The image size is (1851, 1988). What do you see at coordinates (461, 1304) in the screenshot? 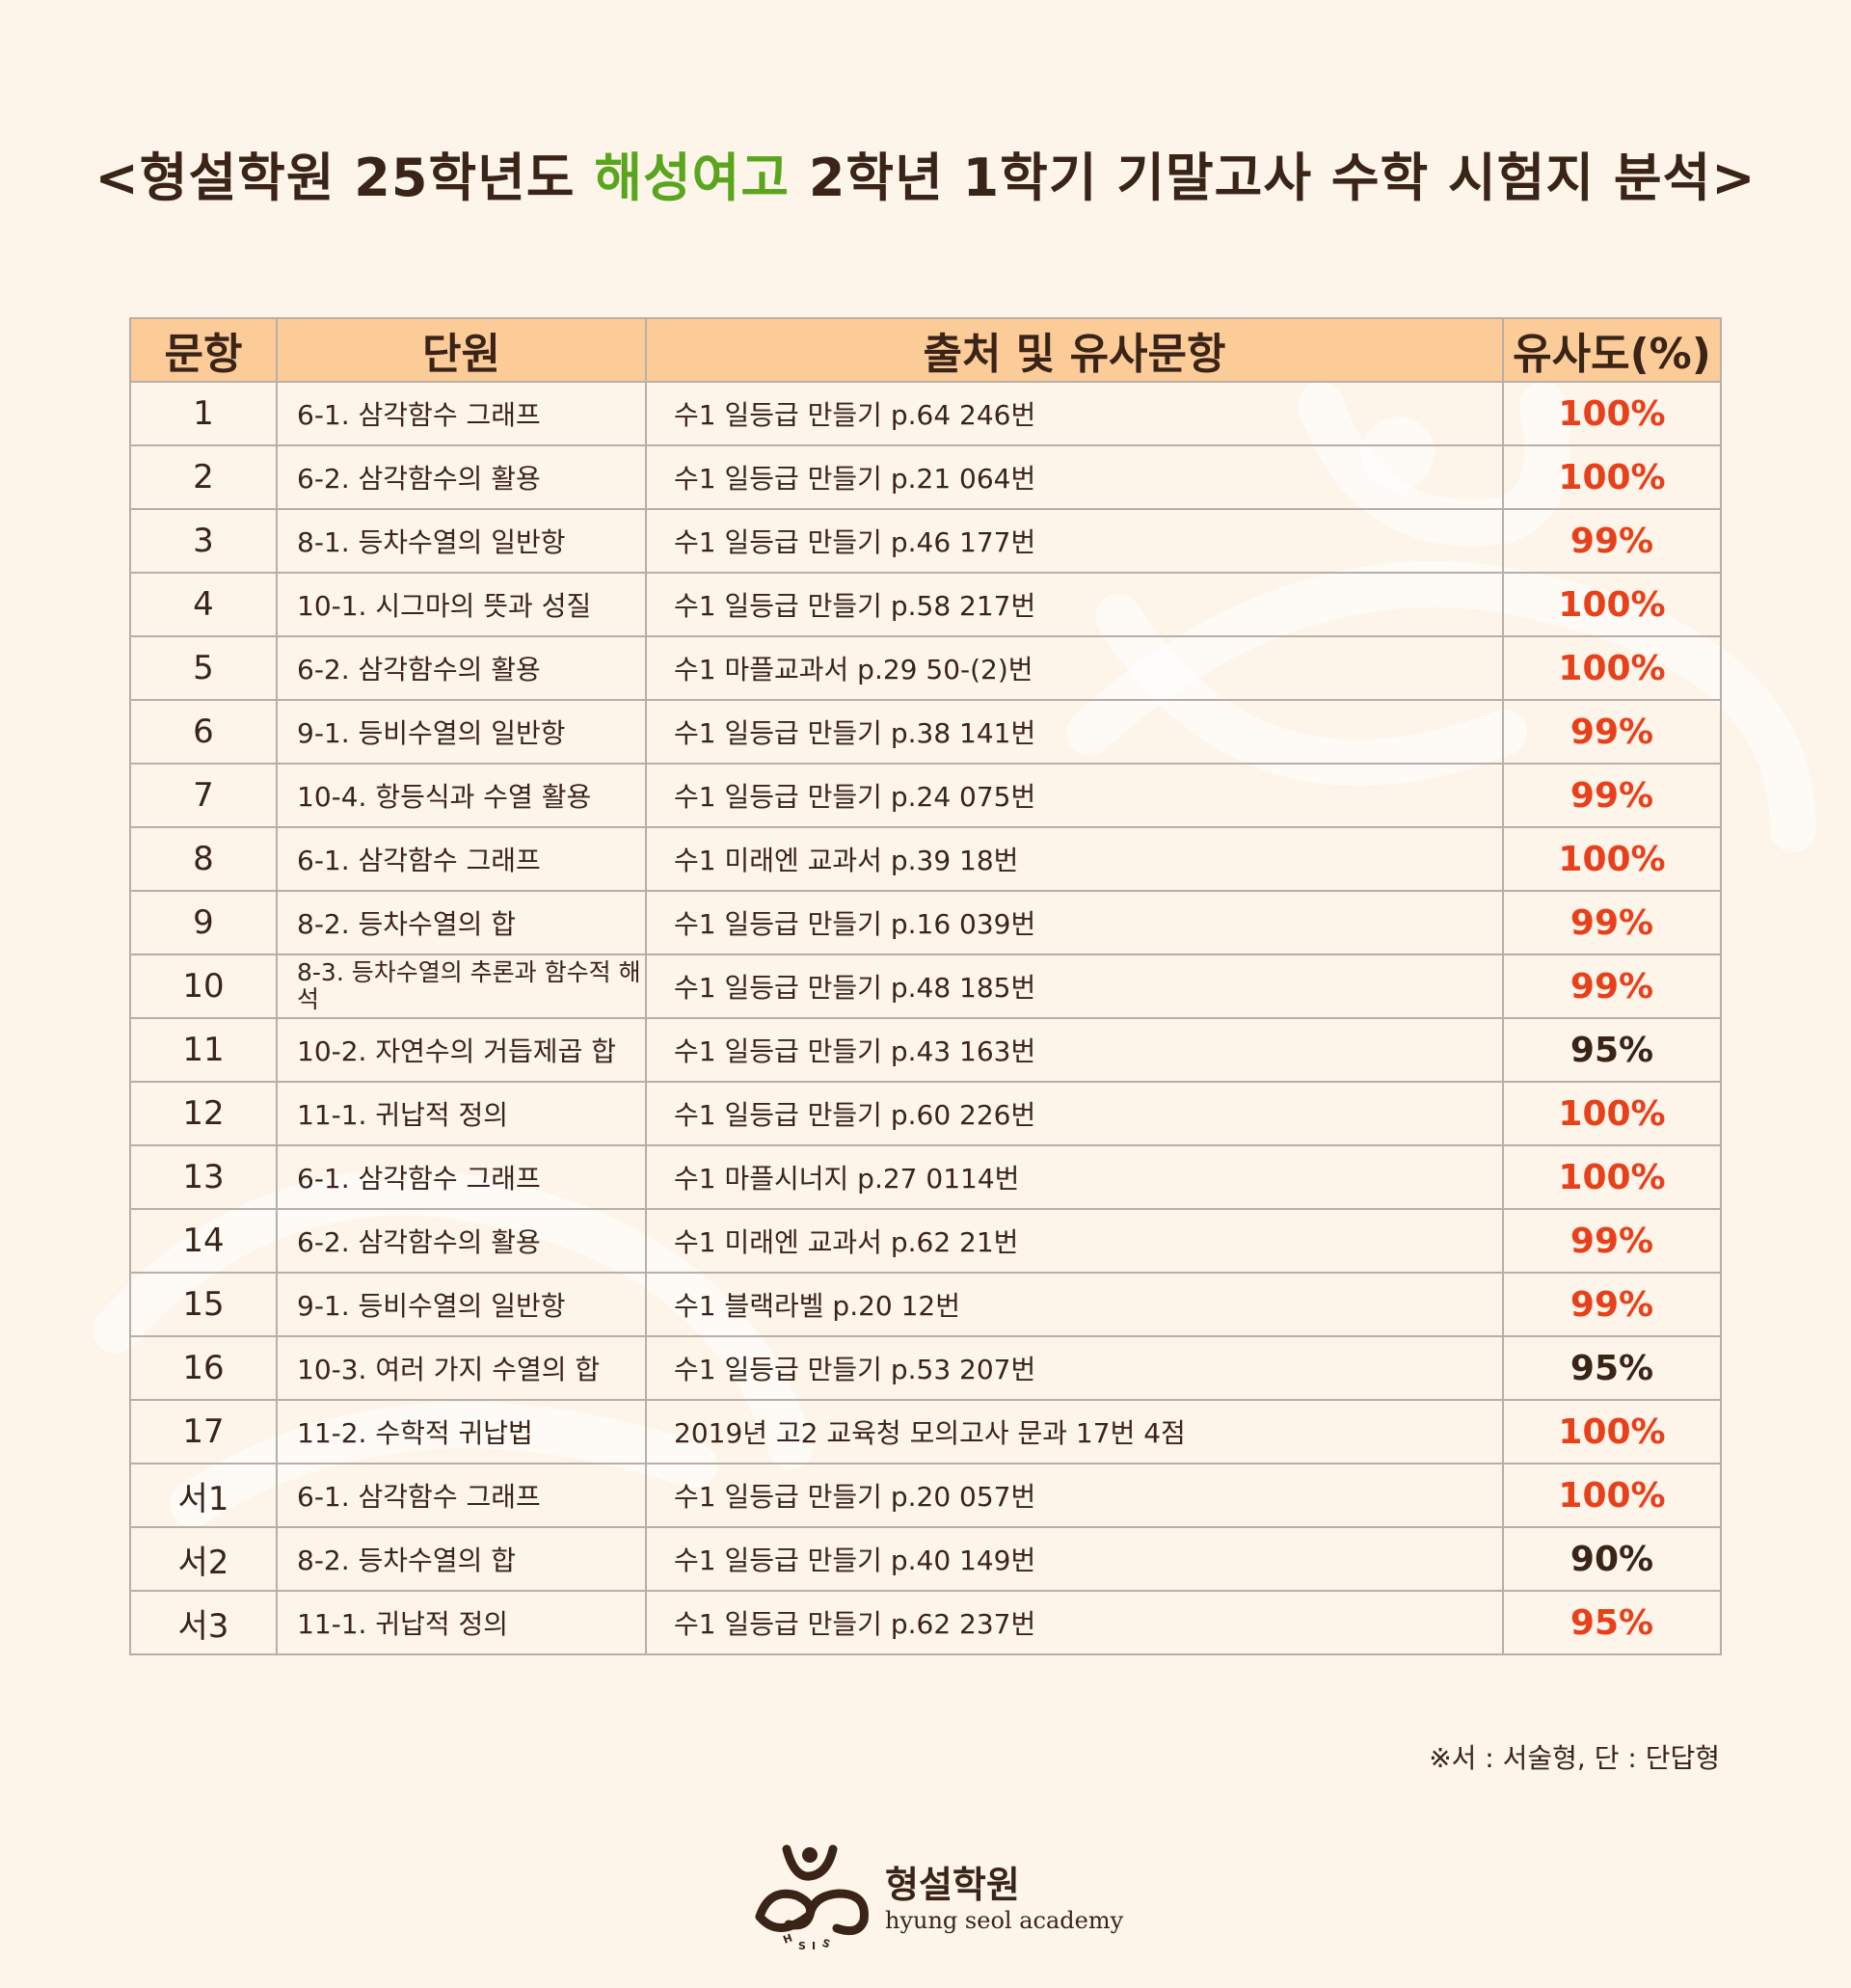
I see `unit-cell: 9-1. 등비수열의 일반항` at bounding box center [461, 1304].